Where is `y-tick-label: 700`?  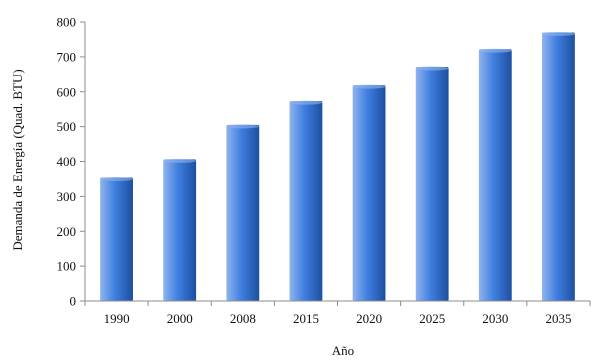 y-tick-label: 700 is located at coordinates (67, 56).